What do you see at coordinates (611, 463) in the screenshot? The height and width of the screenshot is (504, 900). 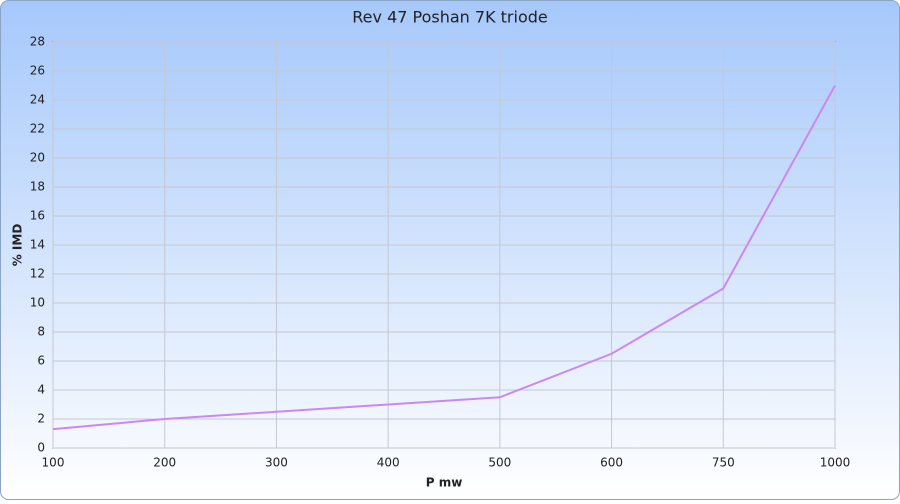 I see `x-tick-label: 600` at bounding box center [611, 463].